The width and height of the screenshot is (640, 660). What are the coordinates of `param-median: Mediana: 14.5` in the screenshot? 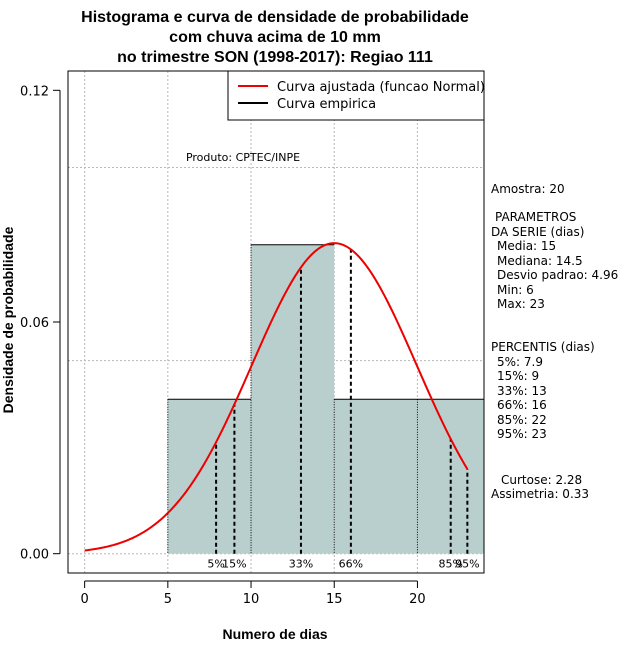 It's located at (540, 261).